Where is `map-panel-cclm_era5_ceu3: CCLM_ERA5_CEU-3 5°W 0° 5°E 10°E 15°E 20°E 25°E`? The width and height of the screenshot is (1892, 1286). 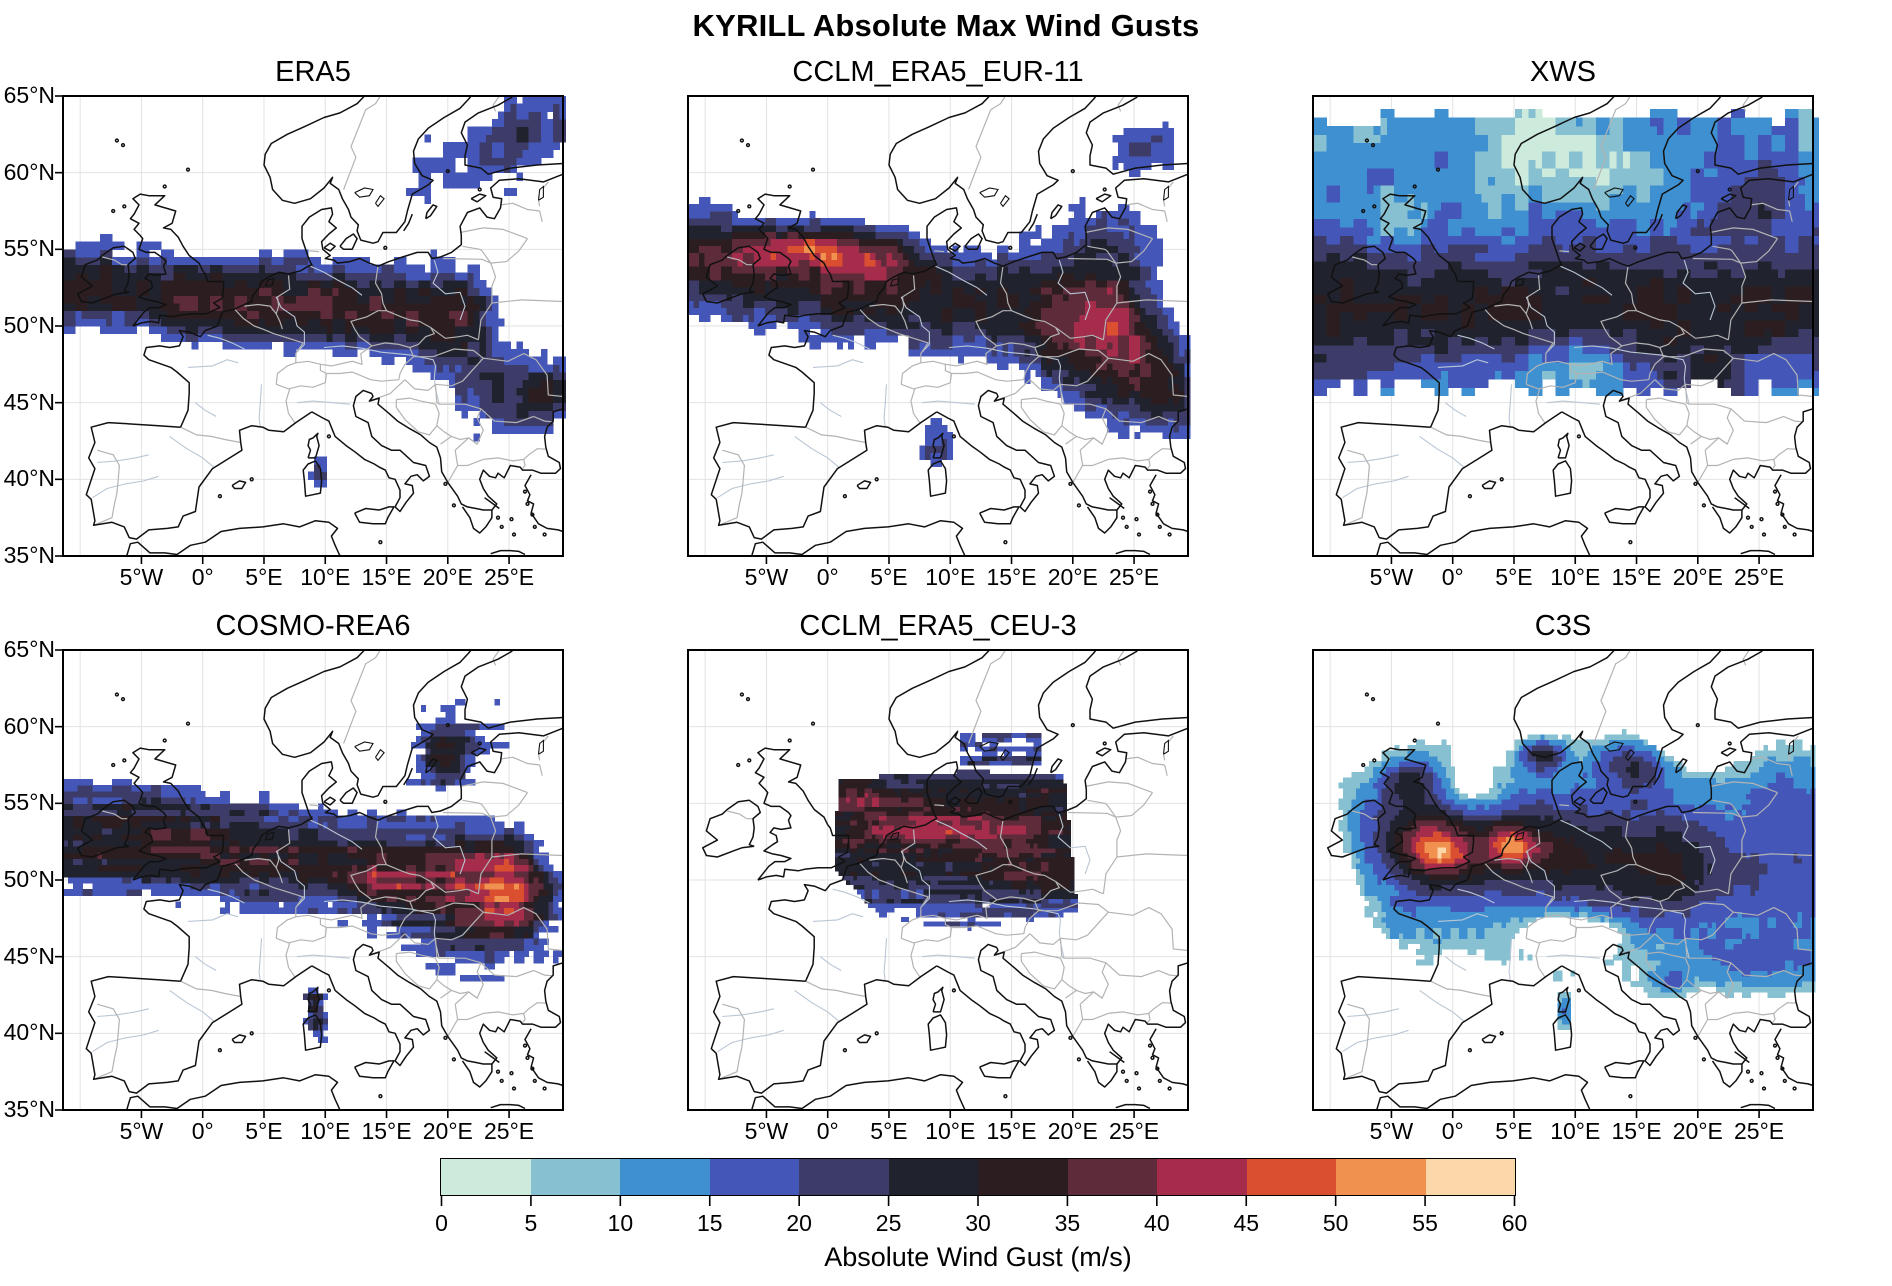 map-panel-cclm_era5_ceu3: CCLM_ERA5_CEU-3 5°W 0° 5°E 10°E 15°E 20°E 25°E is located at coordinates (938, 877).